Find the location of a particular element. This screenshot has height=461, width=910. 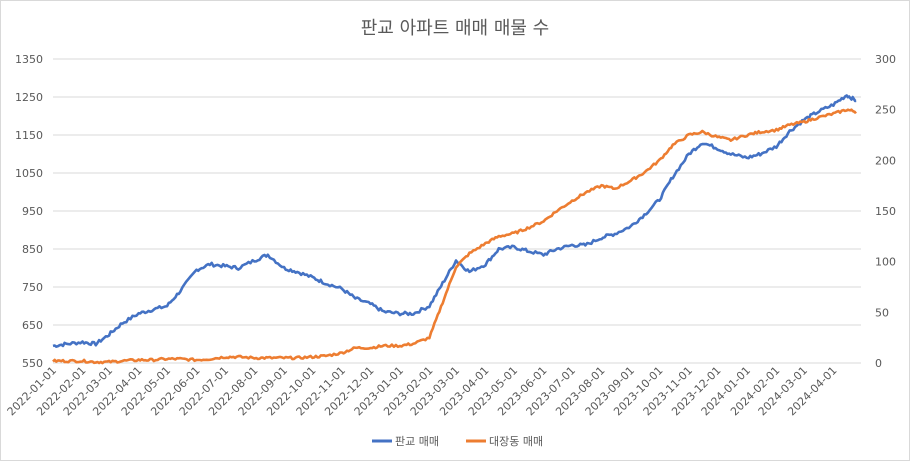

left-y-tick-label: 850 is located at coordinates (32, 249).